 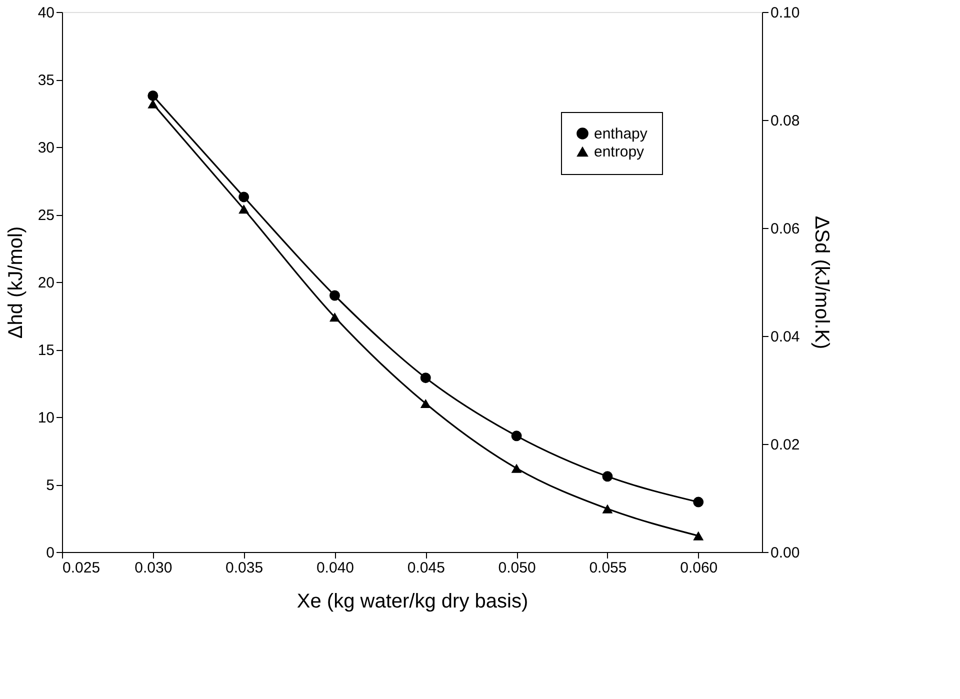 What do you see at coordinates (46, 148) in the screenshot?
I see `y-tick-label: 30` at bounding box center [46, 148].